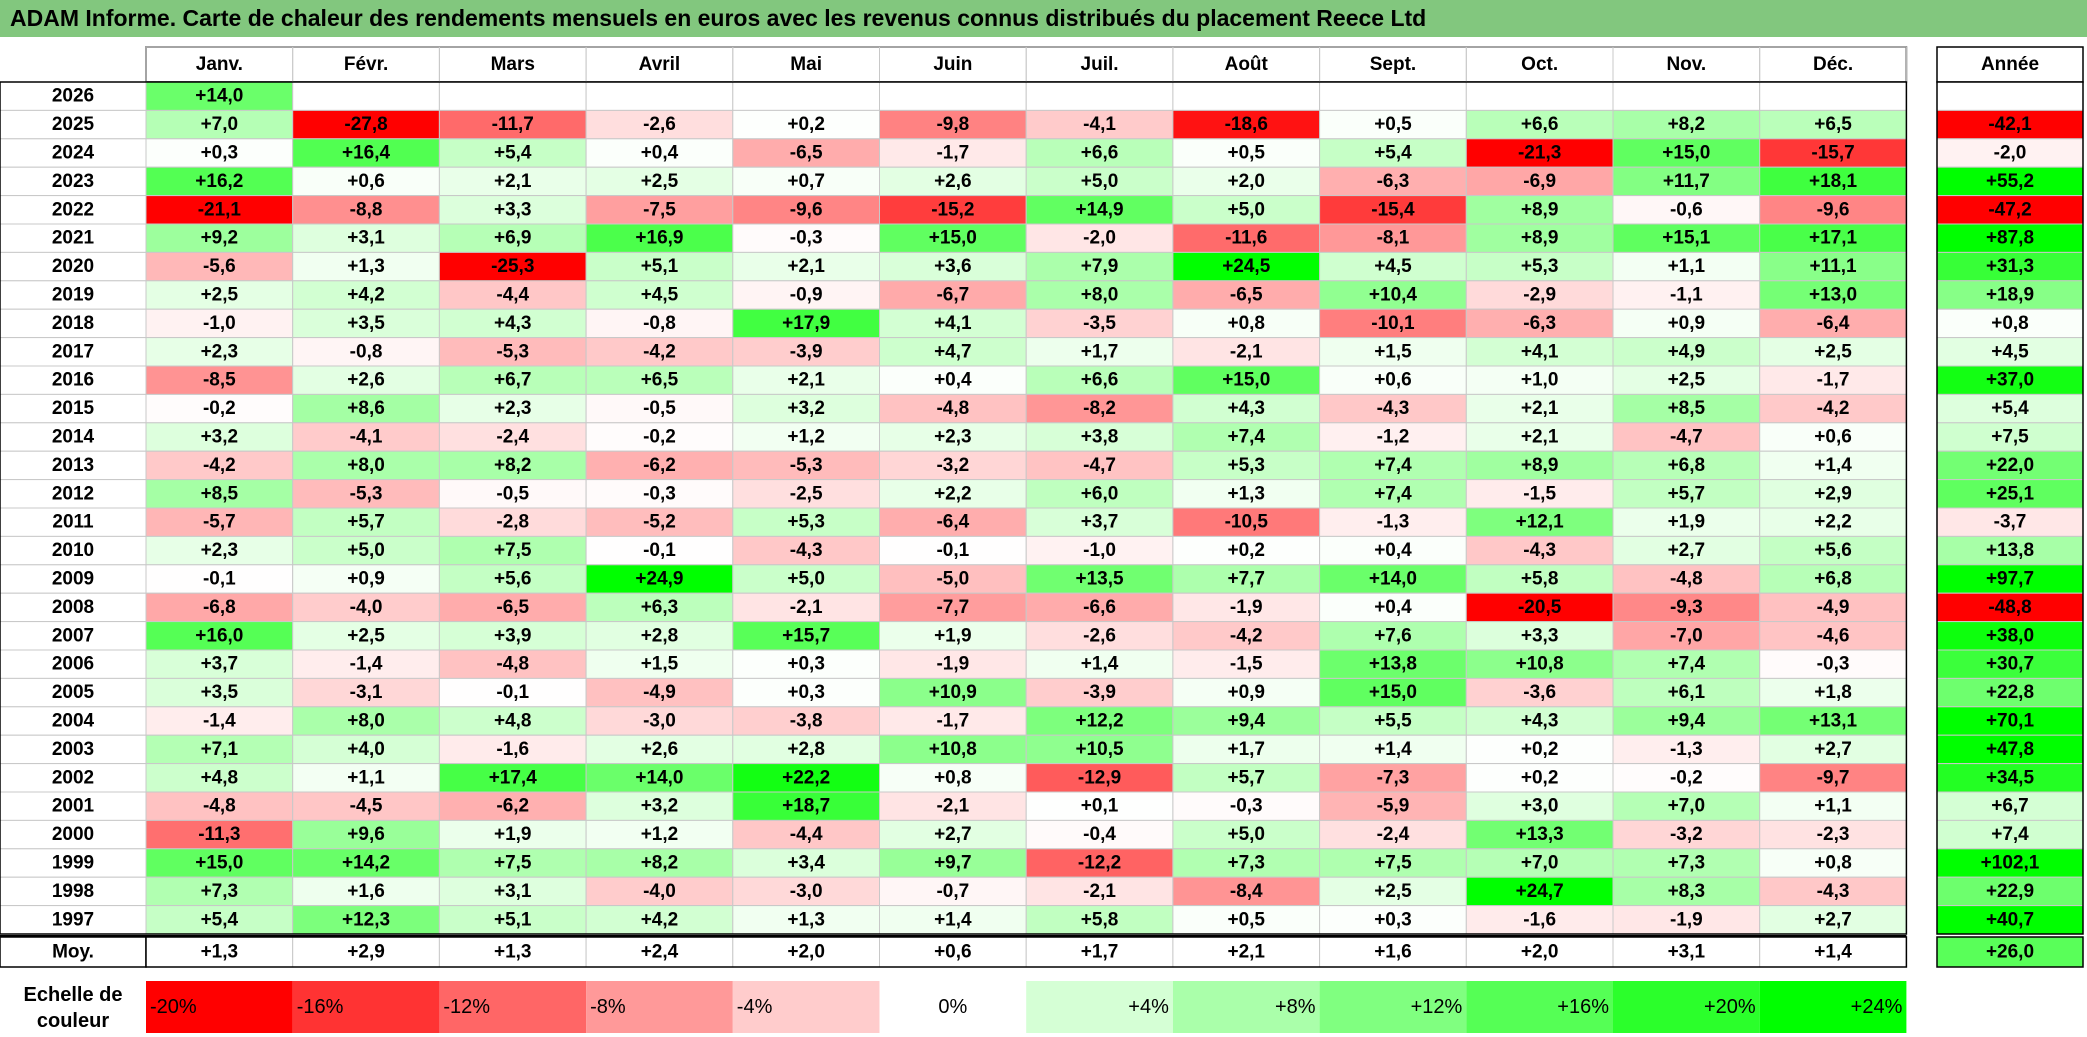 This screenshot has width=2087, height=1037. Describe the element at coordinates (220, 238) in the screenshot. I see `heatmap-cell-value: +9,2` at that location.